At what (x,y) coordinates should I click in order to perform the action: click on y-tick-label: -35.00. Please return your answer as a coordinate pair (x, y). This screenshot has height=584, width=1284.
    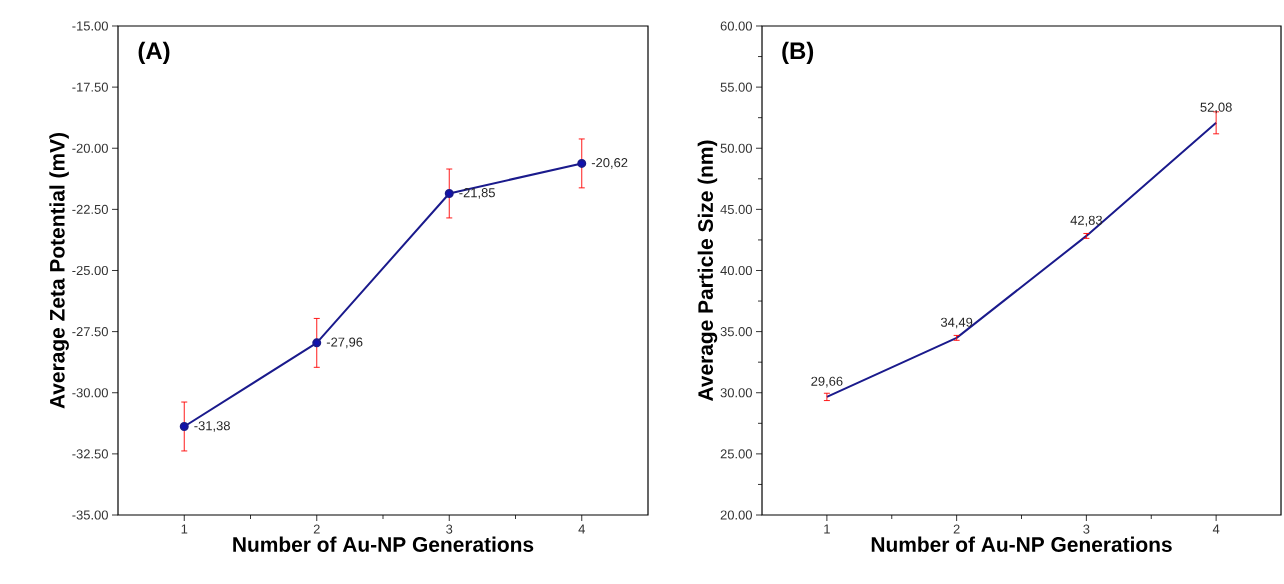
    Looking at the image, I should click on (90, 515).